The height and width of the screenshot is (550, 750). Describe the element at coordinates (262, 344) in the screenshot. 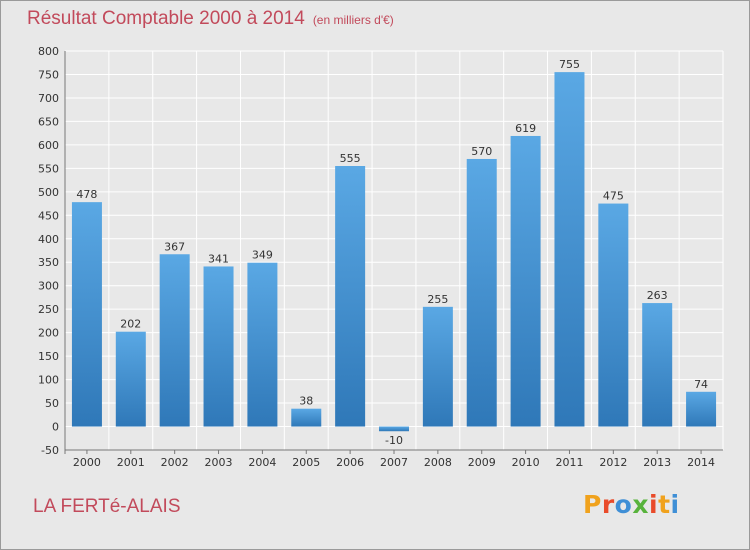

I see `bar-2004` at that location.